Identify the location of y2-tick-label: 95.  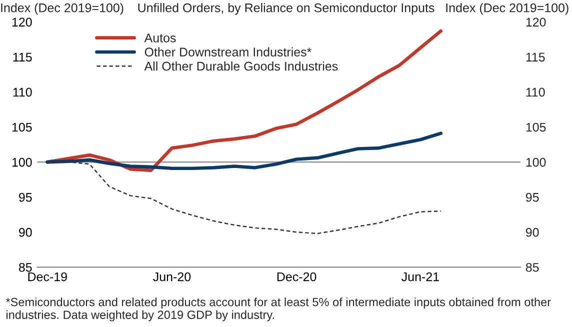
(532, 197).